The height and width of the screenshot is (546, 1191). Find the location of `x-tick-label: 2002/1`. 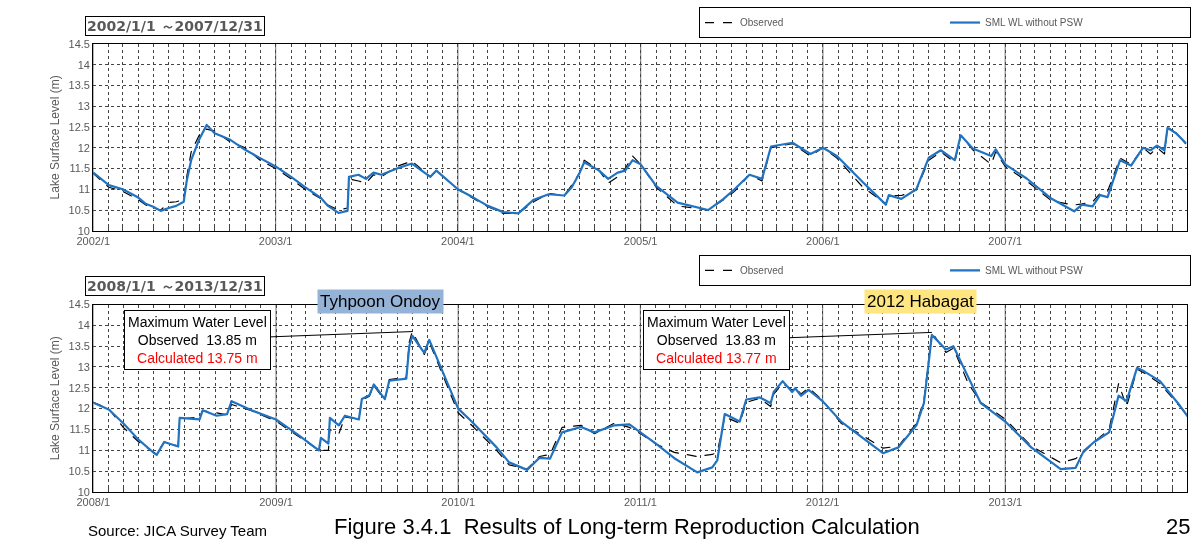

x-tick-label: 2002/1 is located at coordinates (93, 241).